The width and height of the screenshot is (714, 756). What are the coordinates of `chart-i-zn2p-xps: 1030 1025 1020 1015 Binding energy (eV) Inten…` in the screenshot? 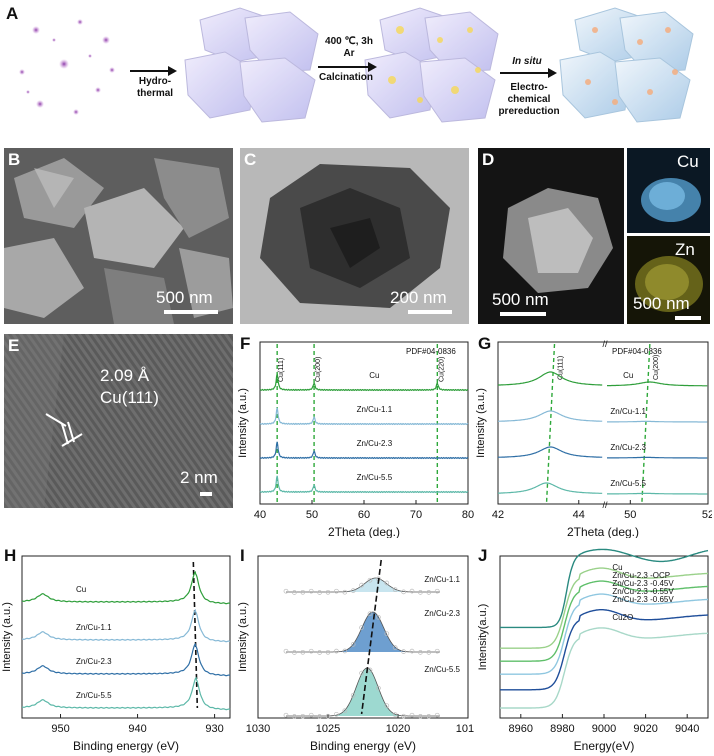 It's located at (355, 654).